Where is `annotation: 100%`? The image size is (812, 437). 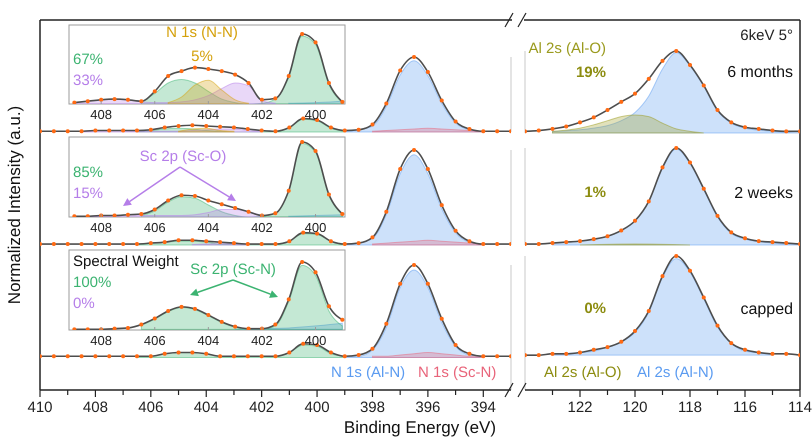
annotation: 100% is located at coordinates (92, 282).